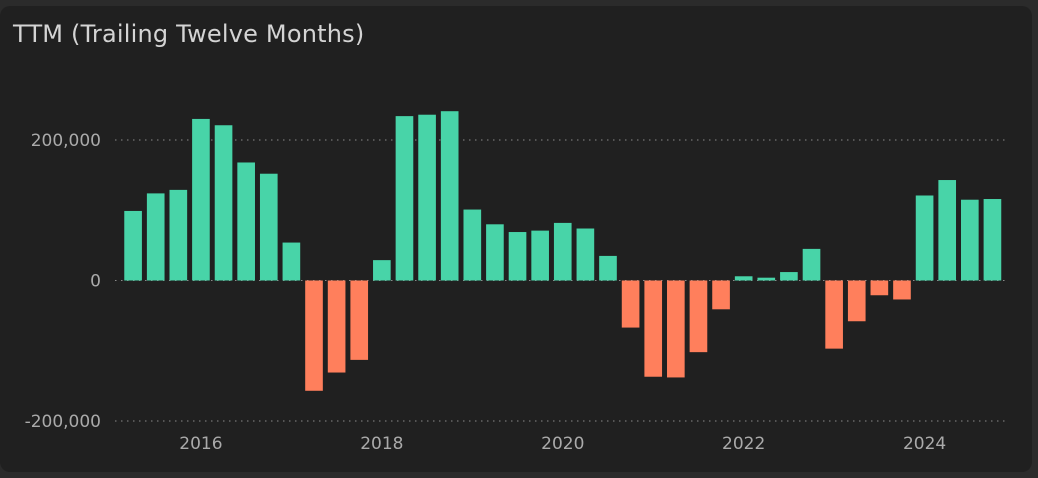 The height and width of the screenshot is (478, 1038). Describe the element at coordinates (66, 141) in the screenshot. I see `y-tick-label-2: 200,000` at that location.